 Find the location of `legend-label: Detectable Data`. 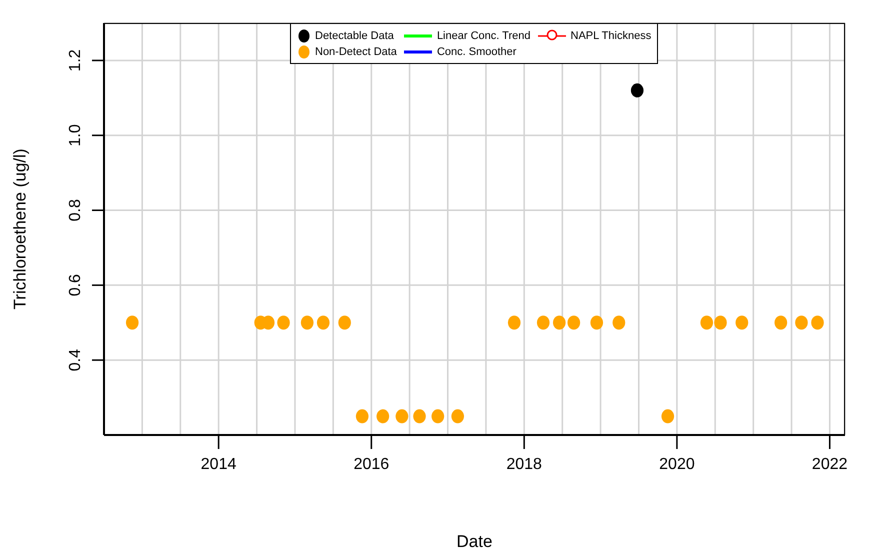

legend-label: Detectable Data is located at coordinates (354, 36).